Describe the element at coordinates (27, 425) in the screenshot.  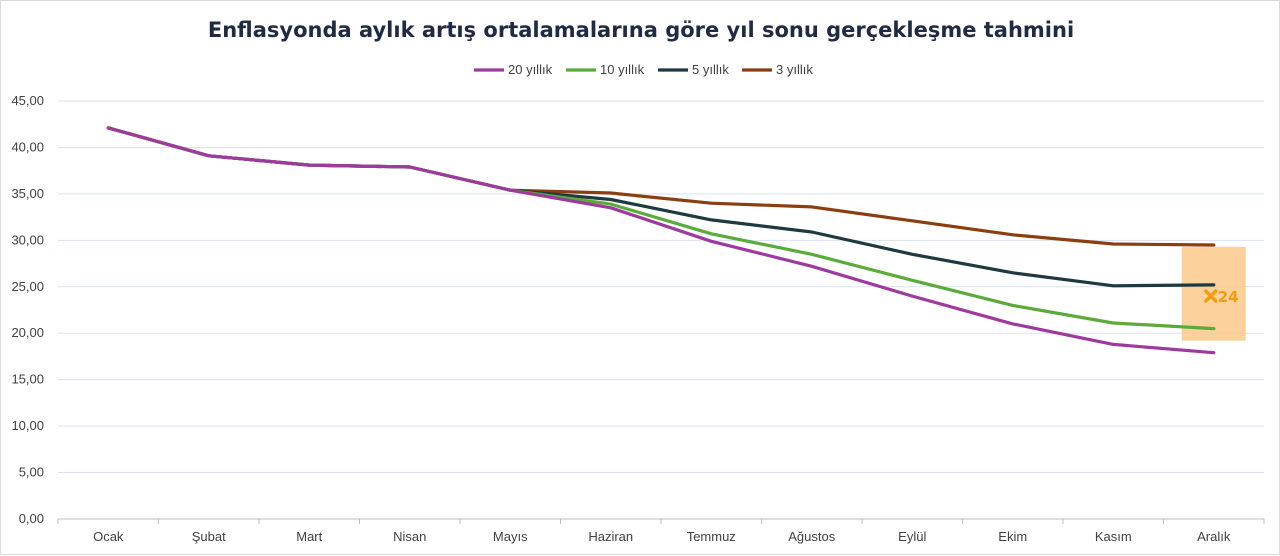
I see `y-tick-label: 10,00` at that location.